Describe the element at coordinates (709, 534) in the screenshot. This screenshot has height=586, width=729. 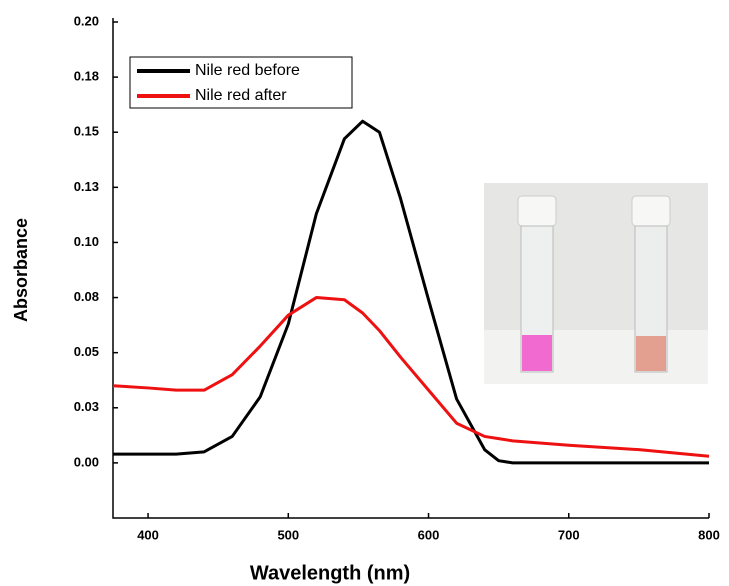
I see `x-tick-label: 800` at that location.